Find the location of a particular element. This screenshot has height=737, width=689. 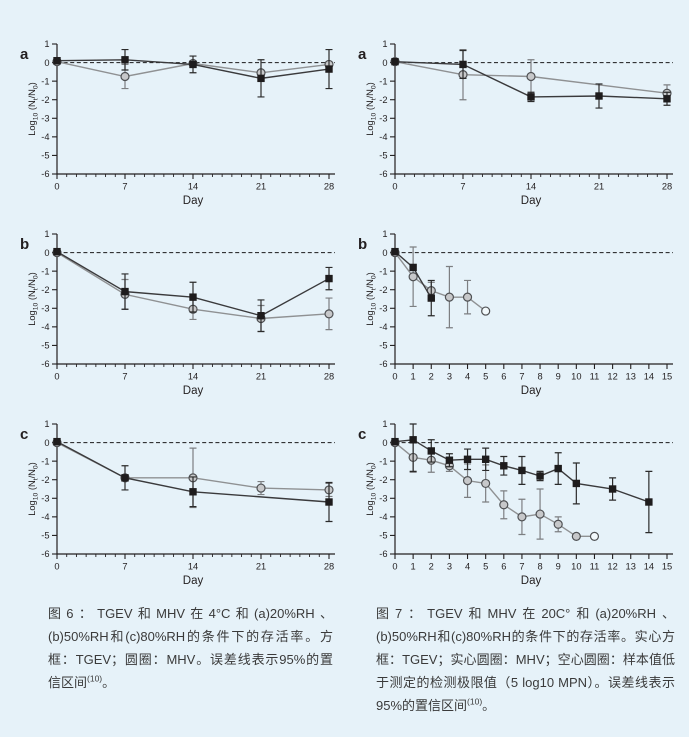

svg-text: 12 is located at coordinates (612, 567).